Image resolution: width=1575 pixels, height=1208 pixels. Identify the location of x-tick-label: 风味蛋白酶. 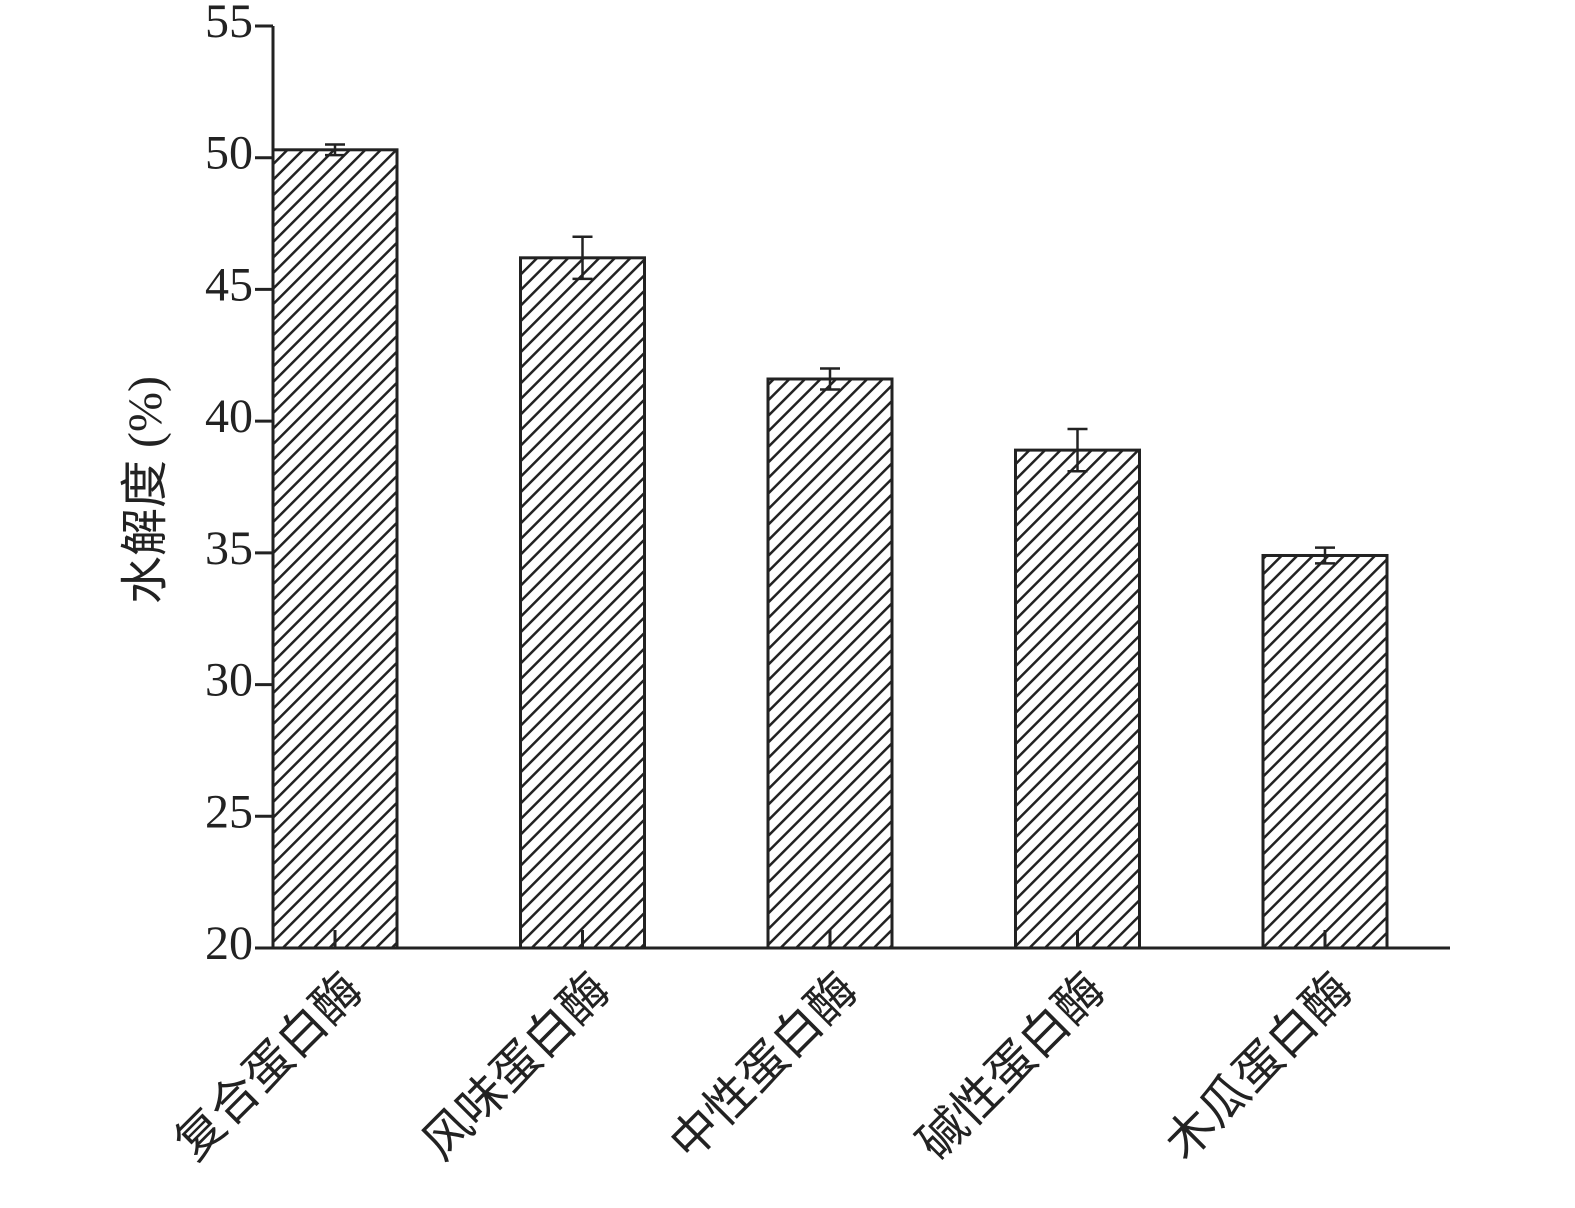
(516, 1066).